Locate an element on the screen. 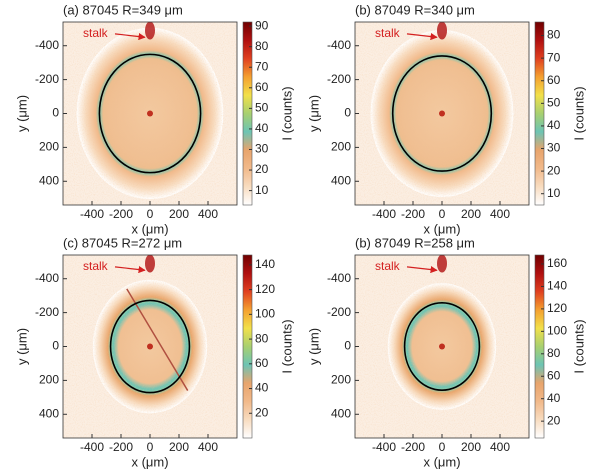 The height and width of the screenshot is (470, 591). panel-title: (a) 87045 R=349 μm is located at coordinates (123, 9).